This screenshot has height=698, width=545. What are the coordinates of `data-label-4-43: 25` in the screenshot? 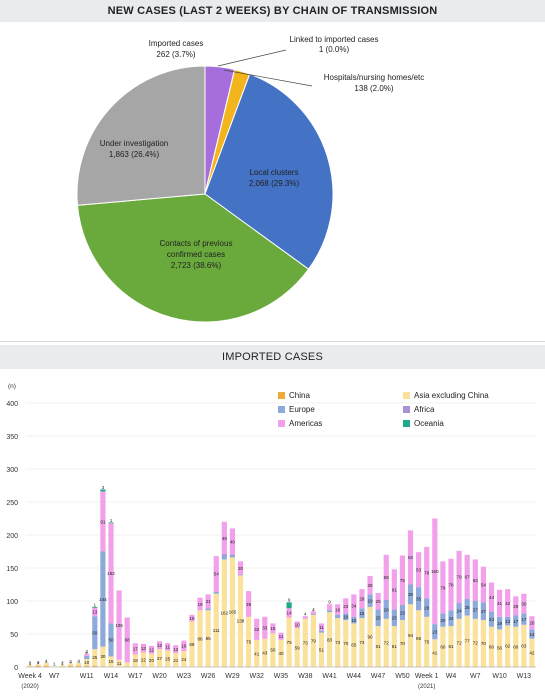 It's located at (379, 601).